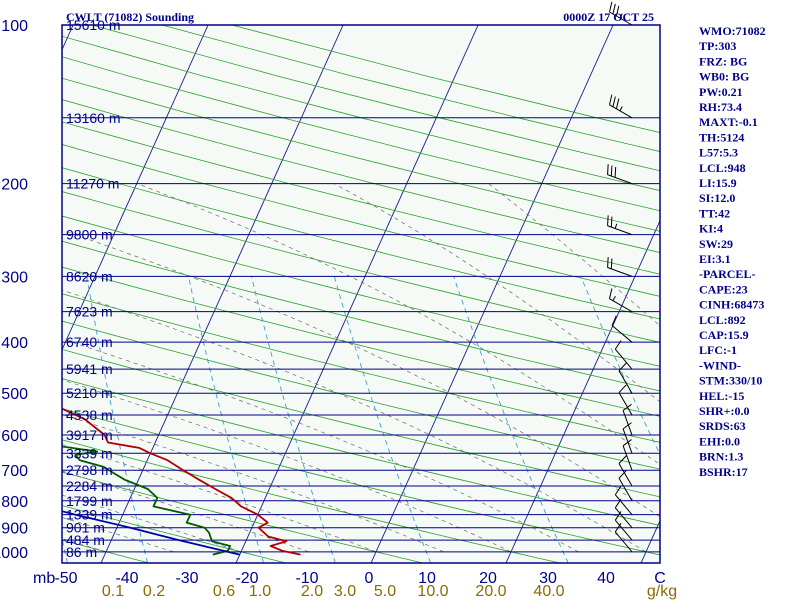 This screenshot has height=600, width=800. Describe the element at coordinates (488, 578) in the screenshot. I see `temperature-tick-label: 20` at that location.